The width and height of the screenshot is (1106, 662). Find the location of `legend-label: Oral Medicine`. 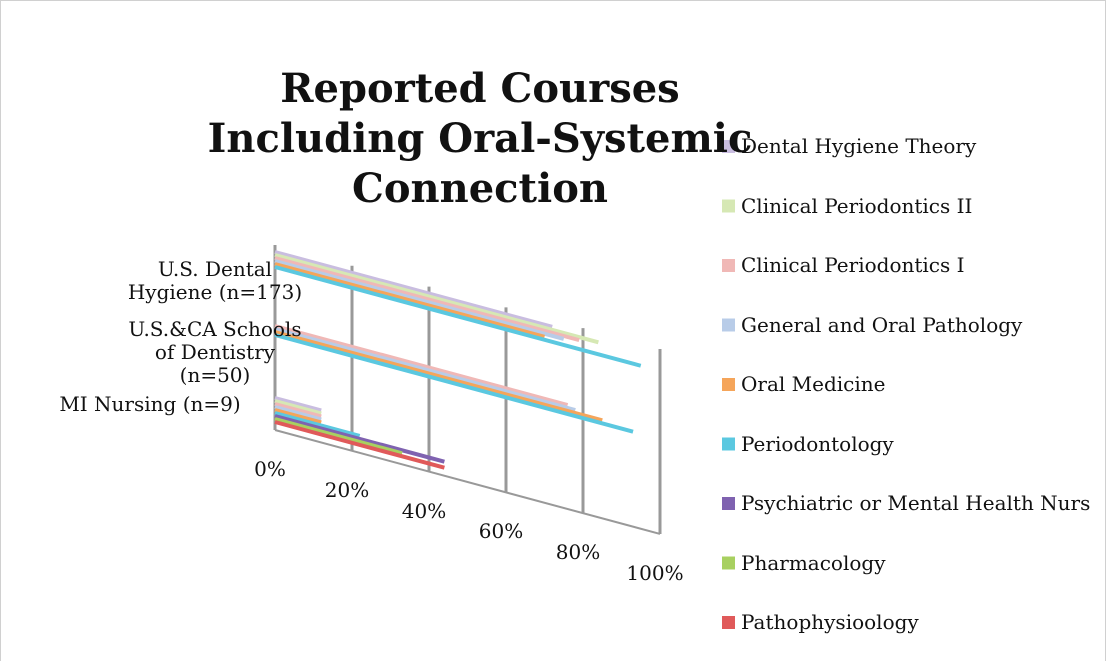

legend-label: Oral Medicine is located at coordinates (813, 384).